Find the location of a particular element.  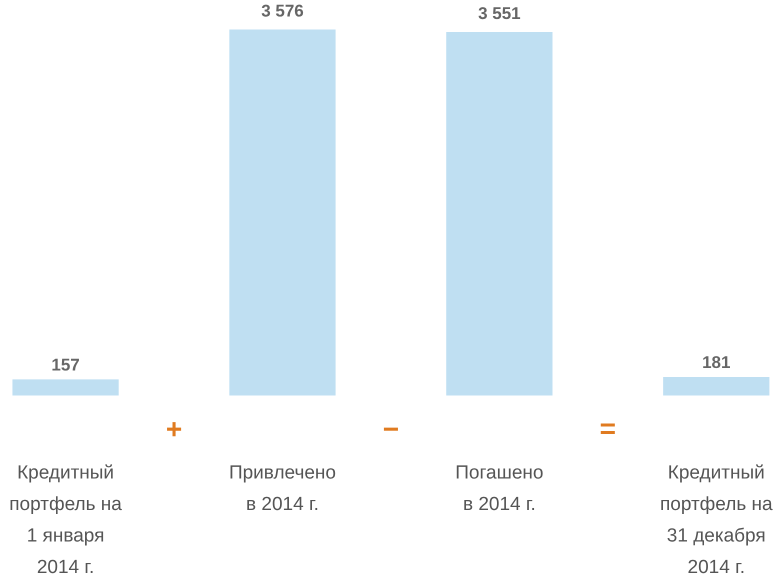

x-tick-label: Кредитный портфель на 31 декабря 2014 г. is located at coordinates (716, 520).